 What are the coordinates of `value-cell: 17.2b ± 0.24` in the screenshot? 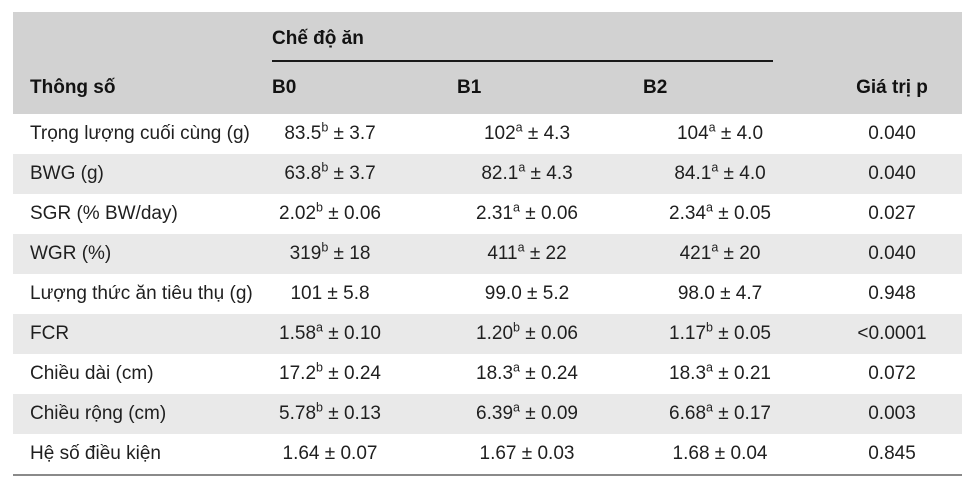 It's located at (364, 374).